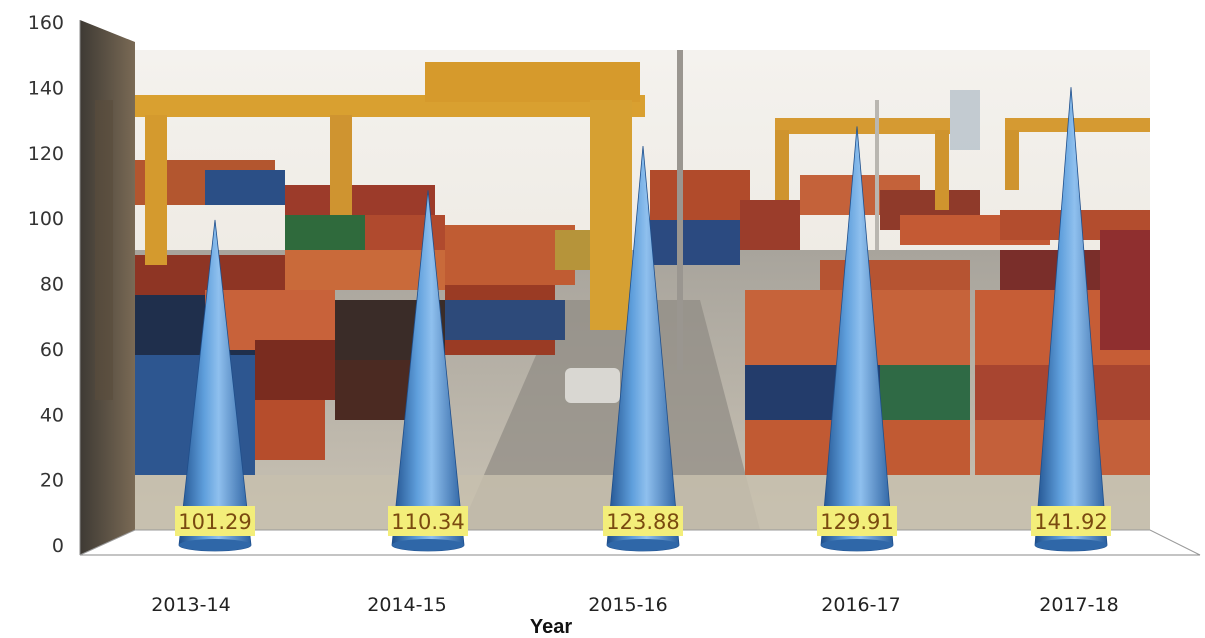 This screenshot has width=1205, height=638. What do you see at coordinates (627, 605) in the screenshot?
I see `category-label: 2015-16` at bounding box center [627, 605].